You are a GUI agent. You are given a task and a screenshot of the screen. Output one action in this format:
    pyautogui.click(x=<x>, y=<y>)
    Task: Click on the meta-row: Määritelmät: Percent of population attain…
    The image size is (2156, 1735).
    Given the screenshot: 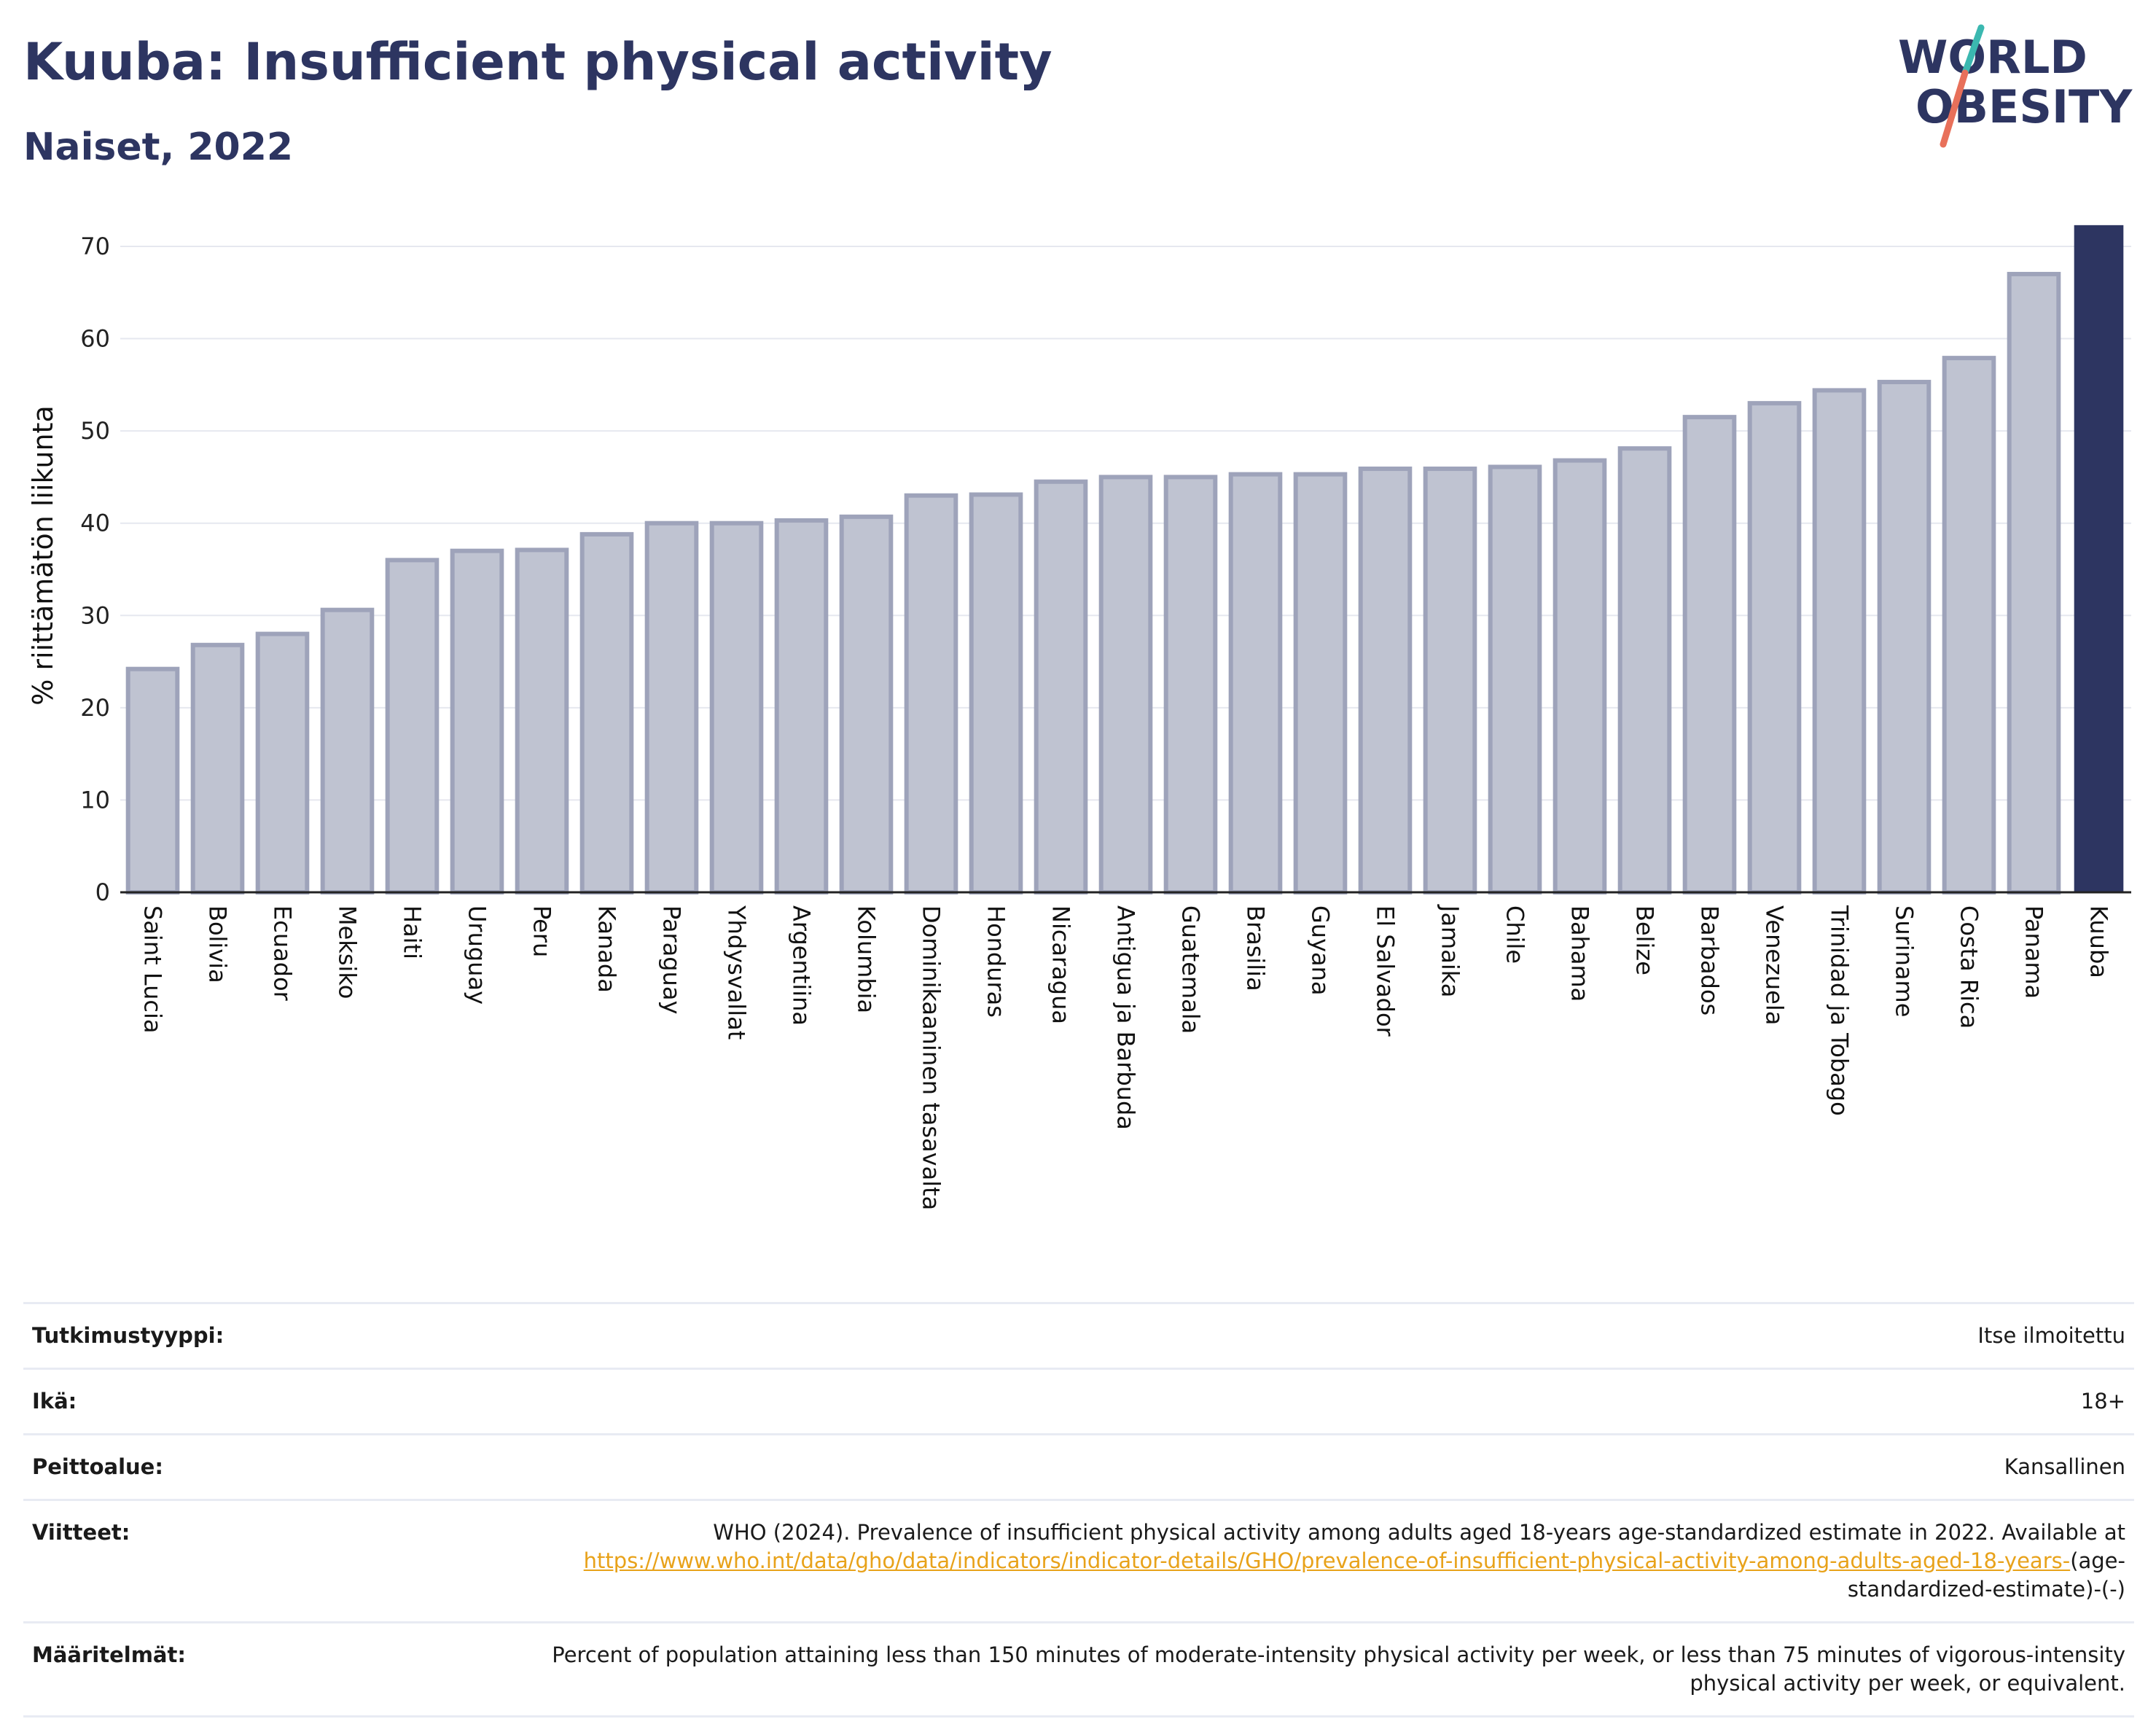 What is the action you would take?
    pyautogui.click(x=1079, y=1670)
    